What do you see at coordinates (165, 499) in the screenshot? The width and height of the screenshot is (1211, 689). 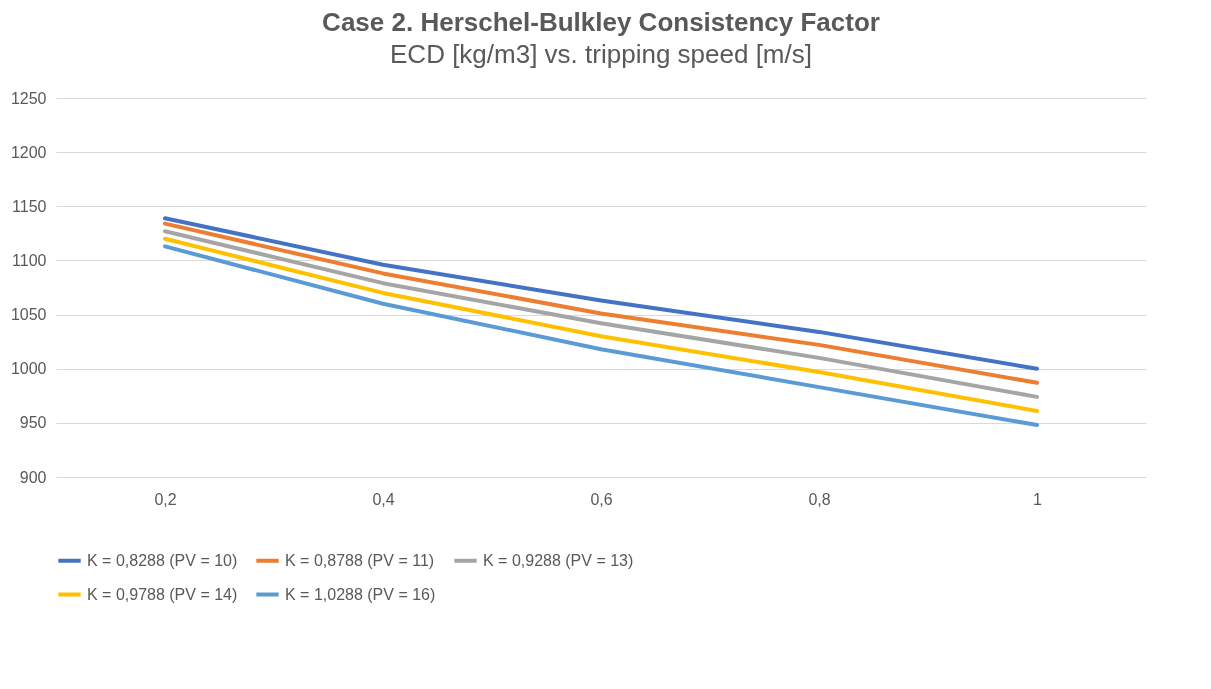 I see `x-tick-label: 0,2` at bounding box center [165, 499].